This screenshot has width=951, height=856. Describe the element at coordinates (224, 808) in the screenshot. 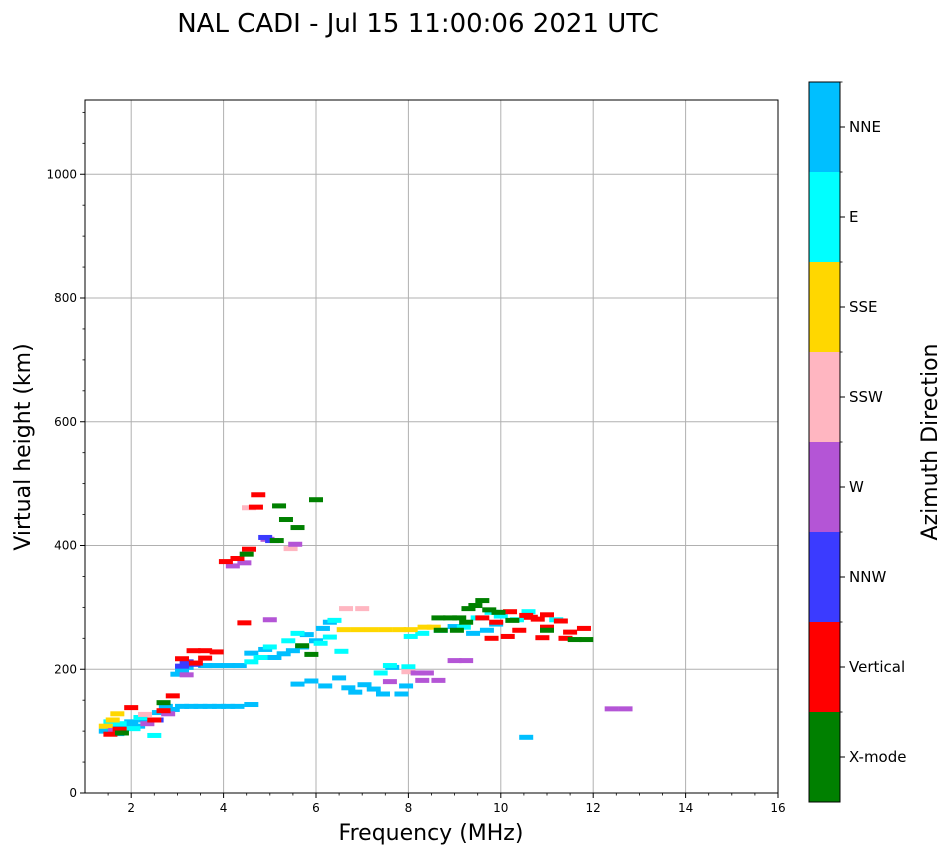

I see `x-tick-label: 4` at that location.